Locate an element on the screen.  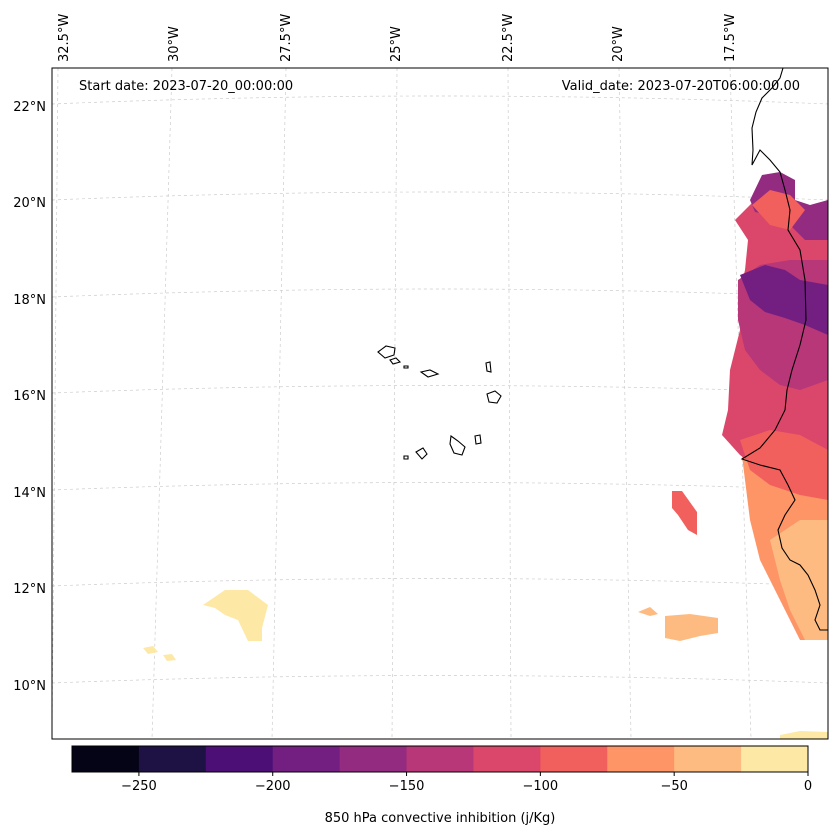
island-brava is located at coordinates (406, 457).